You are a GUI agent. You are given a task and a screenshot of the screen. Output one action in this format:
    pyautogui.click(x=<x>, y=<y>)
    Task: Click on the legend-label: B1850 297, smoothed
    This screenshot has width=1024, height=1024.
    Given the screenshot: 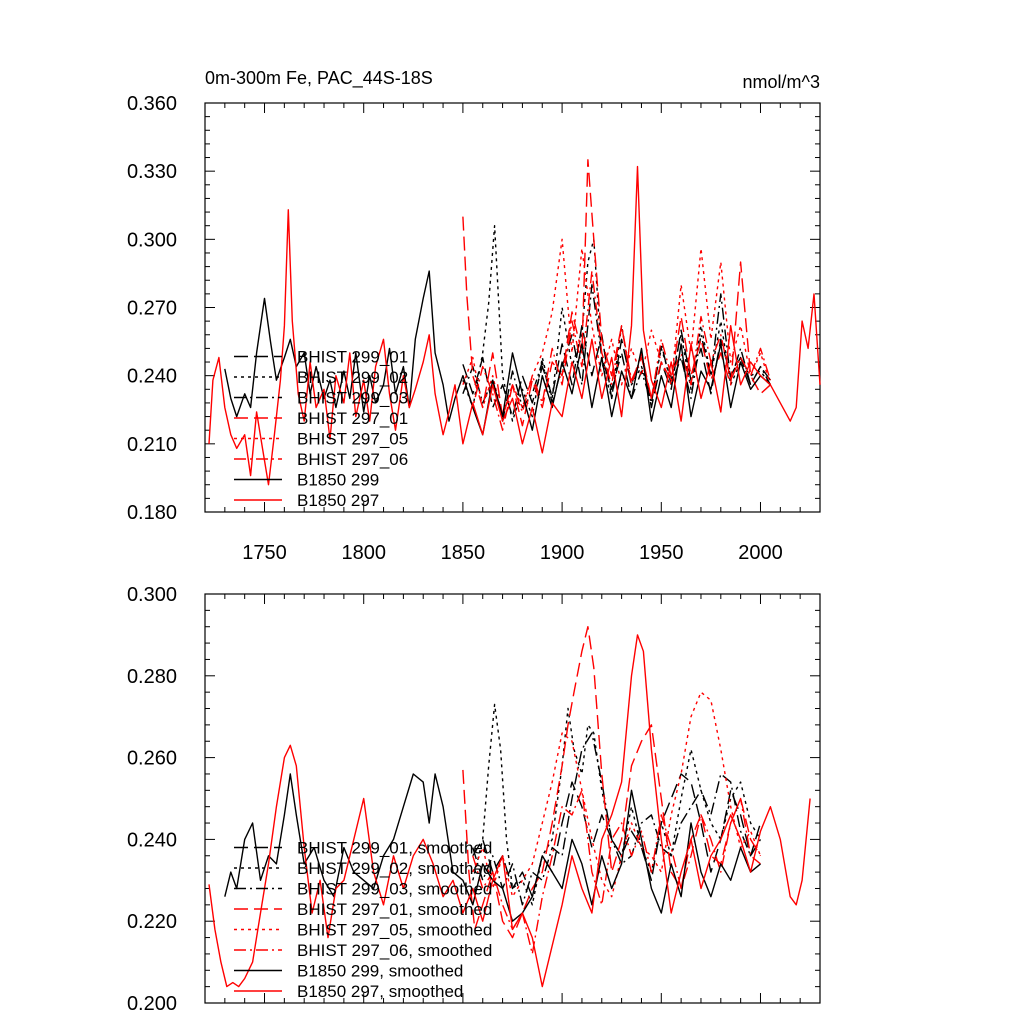 What is the action you would take?
    pyautogui.click(x=380, y=991)
    